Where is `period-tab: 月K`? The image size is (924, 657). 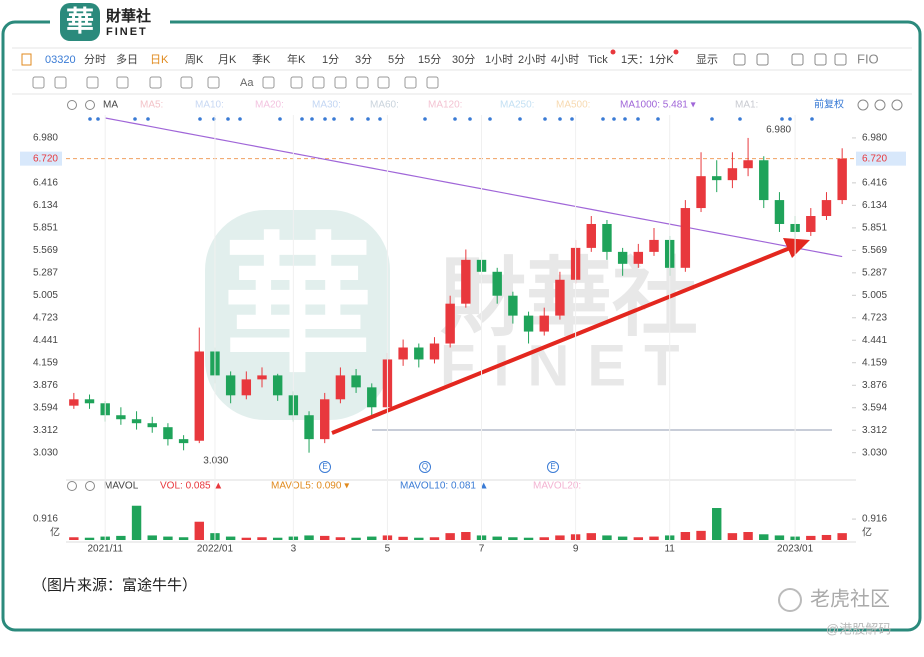 period-tab: 月K is located at coordinates (227, 60).